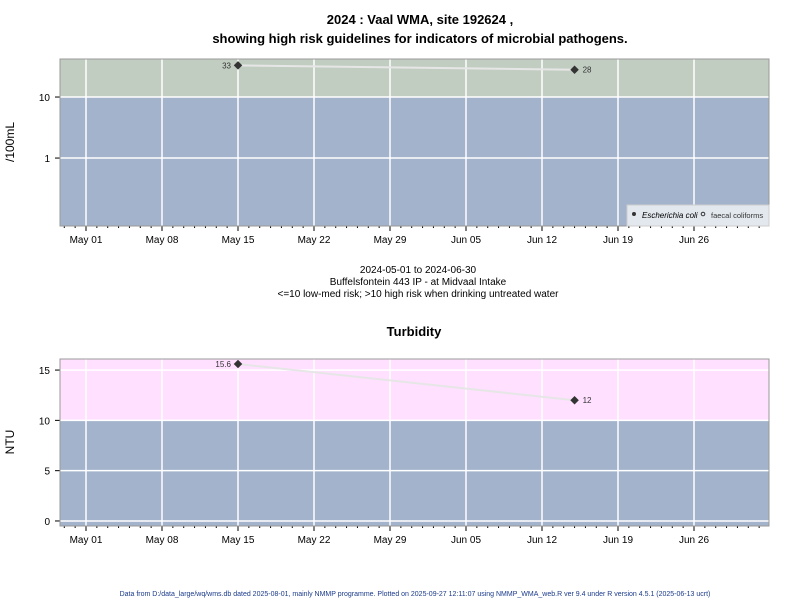 The image size is (800, 600). I want to click on data-label: 12, so click(587, 400).